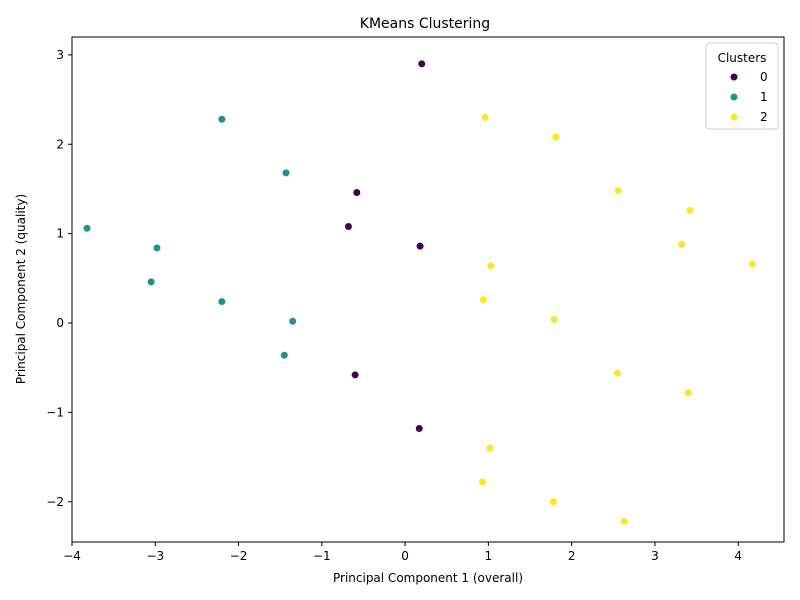  I want to click on x-tick-label: 1, so click(489, 556).